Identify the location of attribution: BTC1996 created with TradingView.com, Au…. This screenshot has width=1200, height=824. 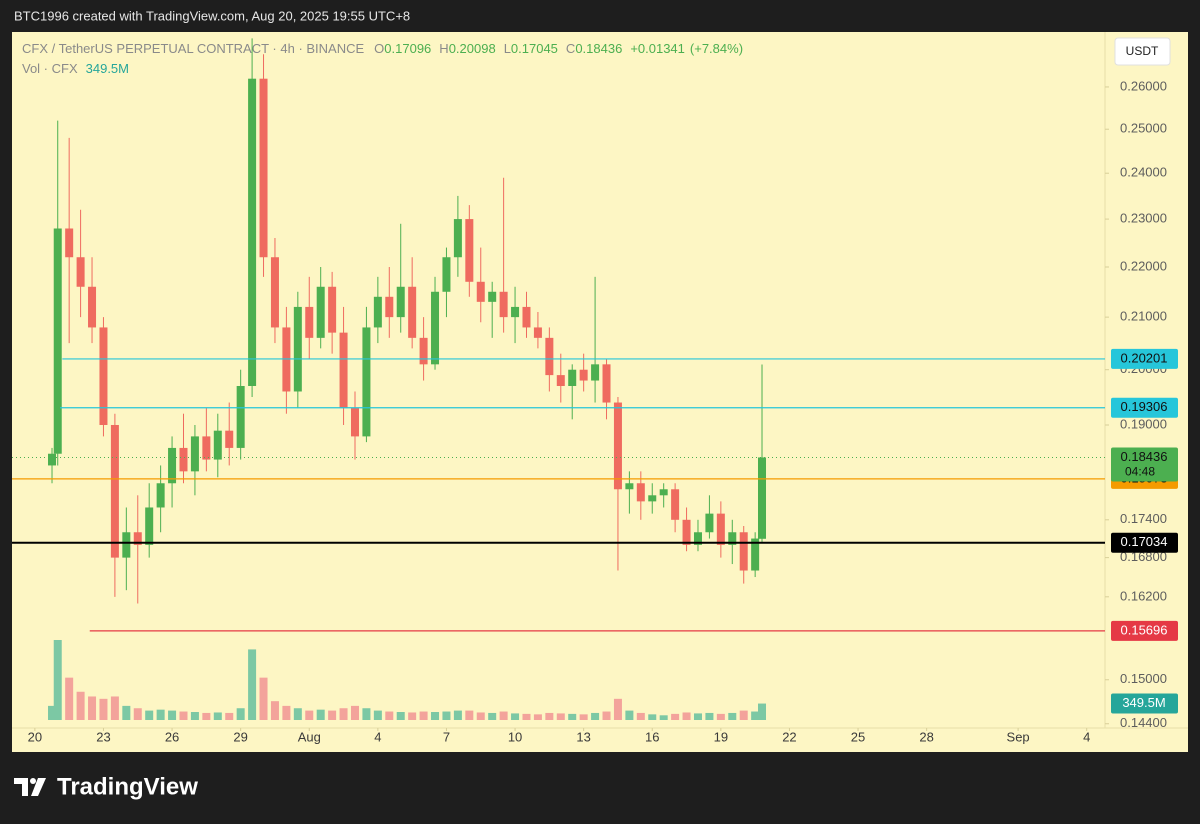
(212, 15).